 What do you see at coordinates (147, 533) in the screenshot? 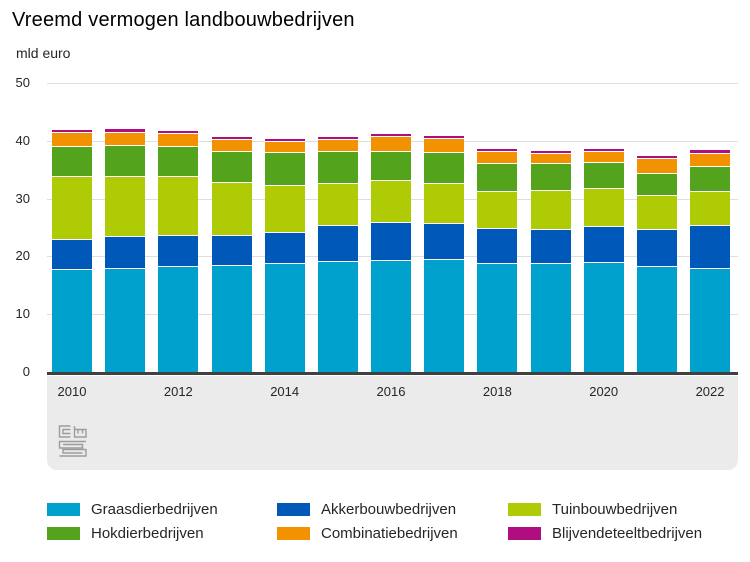
I see `legend-label-hokdierbedrijven: Hokdierbedrijven` at bounding box center [147, 533].